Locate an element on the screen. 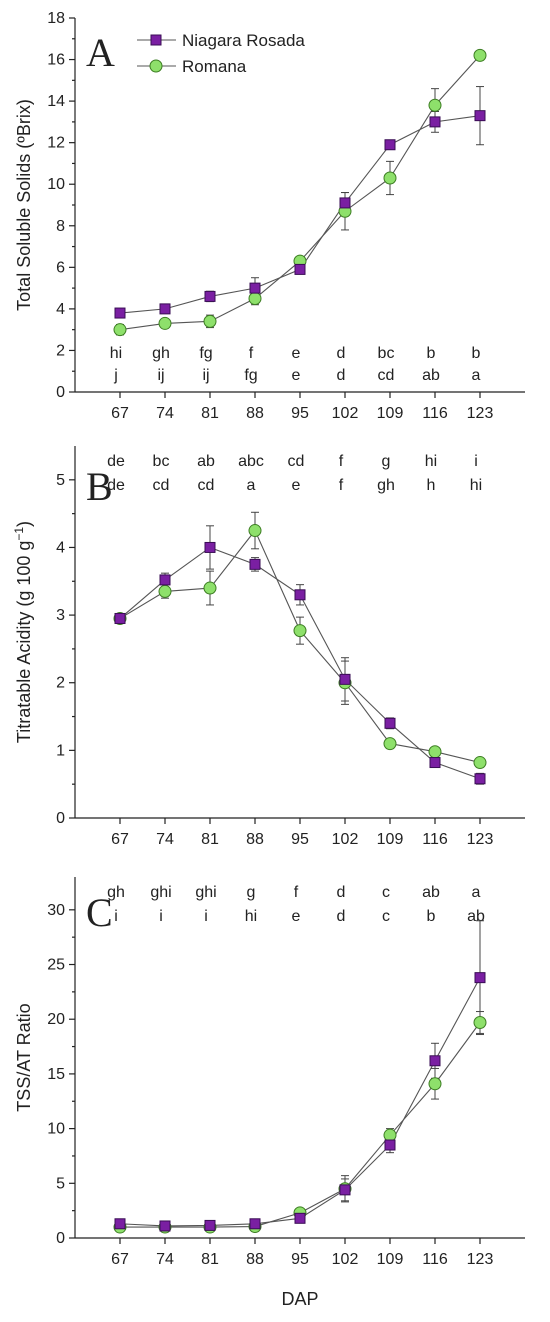 Image resolution: width=550 pixels, height=1322 pixels. panel-b-letter-niagara: abc is located at coordinates (251, 461).